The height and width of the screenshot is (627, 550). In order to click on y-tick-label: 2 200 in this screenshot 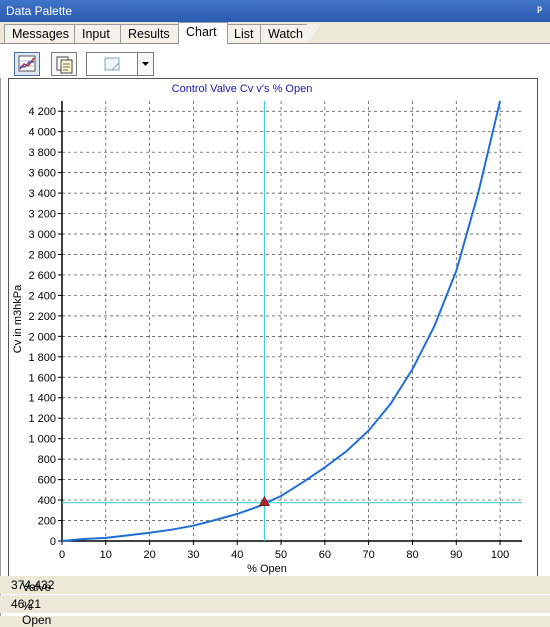, I will do `click(42, 317)`.